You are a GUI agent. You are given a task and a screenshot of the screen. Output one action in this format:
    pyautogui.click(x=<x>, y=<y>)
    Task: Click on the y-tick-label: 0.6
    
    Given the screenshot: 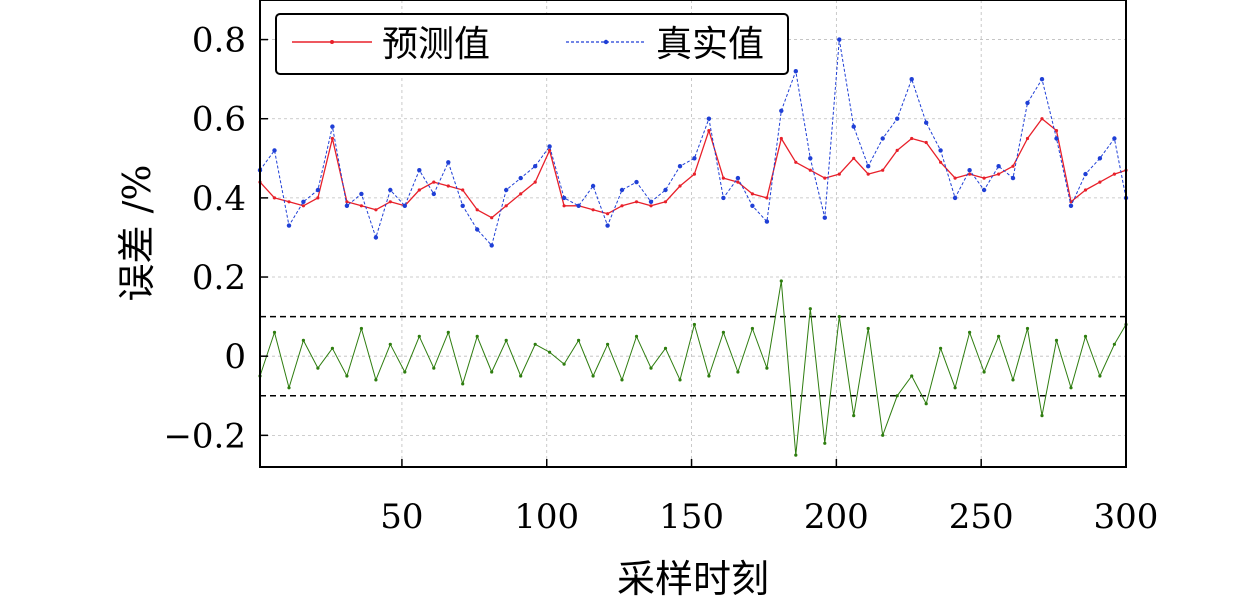 What is the action you would take?
    pyautogui.click(x=219, y=120)
    